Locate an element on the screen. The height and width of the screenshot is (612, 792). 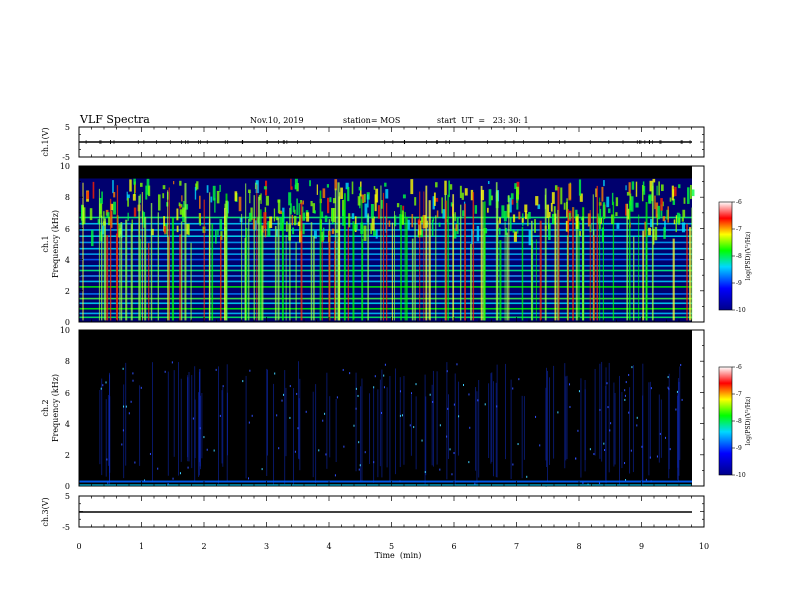
colorbar-tick-label: -7 is located at coordinates (739, 394).